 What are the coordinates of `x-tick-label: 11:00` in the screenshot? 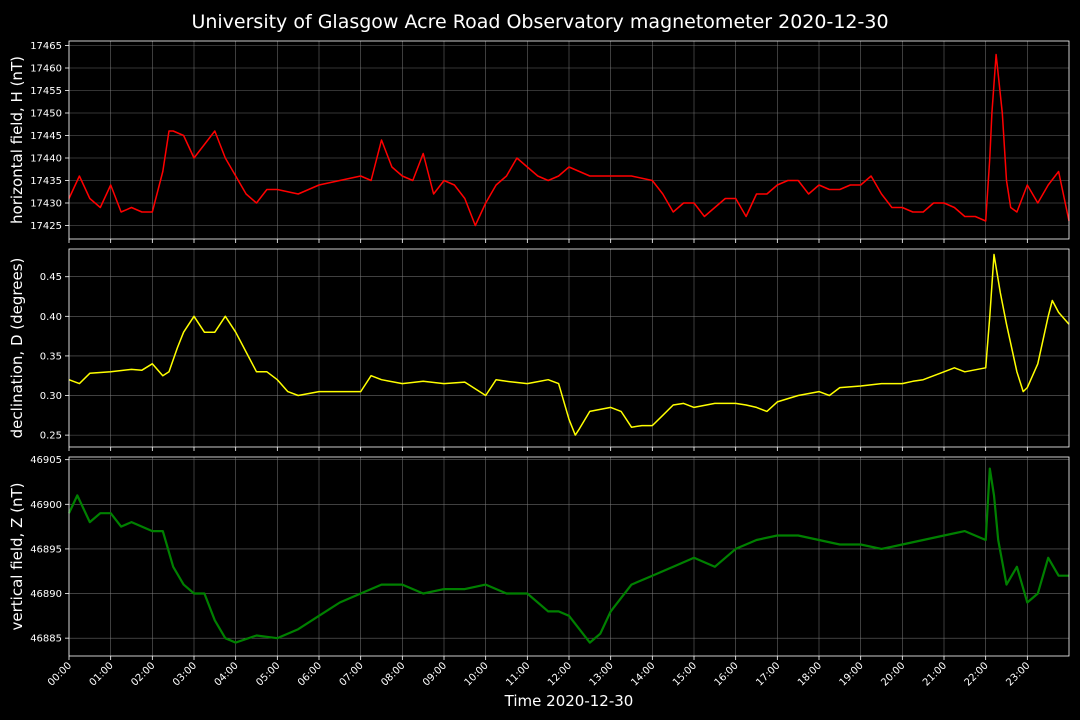 It's located at (518, 674).